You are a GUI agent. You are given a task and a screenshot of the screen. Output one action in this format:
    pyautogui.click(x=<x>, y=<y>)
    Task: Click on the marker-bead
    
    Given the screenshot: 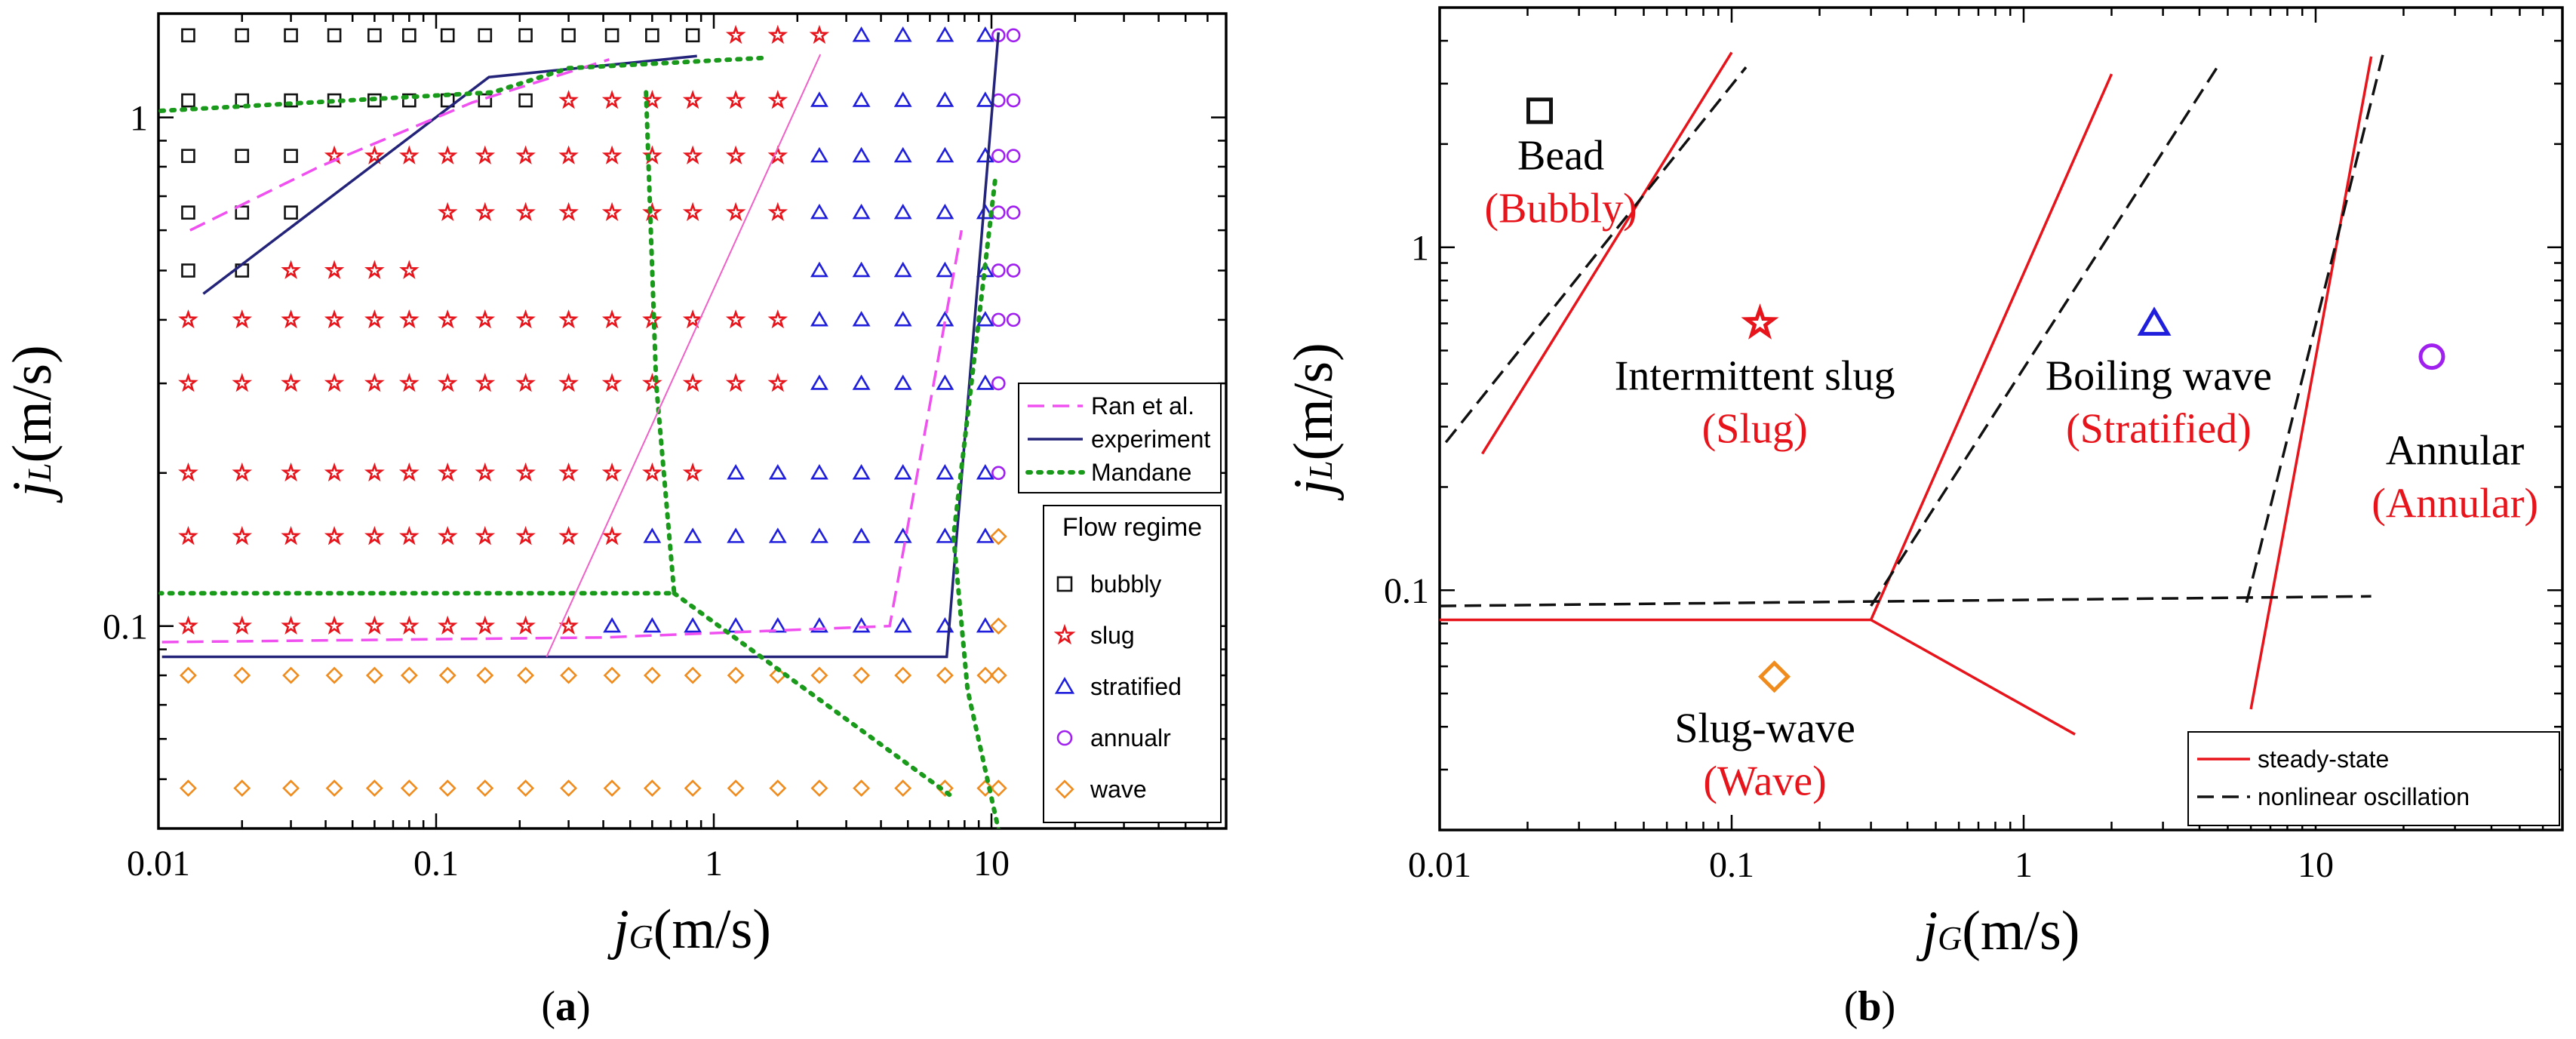 What is the action you would take?
    pyautogui.click(x=1540, y=110)
    